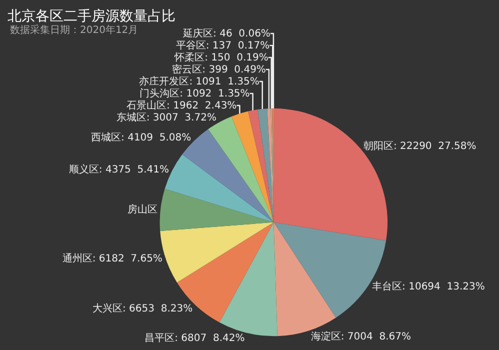  What do you see at coordinates (195, 93) in the screenshot?
I see `slice-label: 门头沟区: 1092 1.35%` at bounding box center [195, 93].